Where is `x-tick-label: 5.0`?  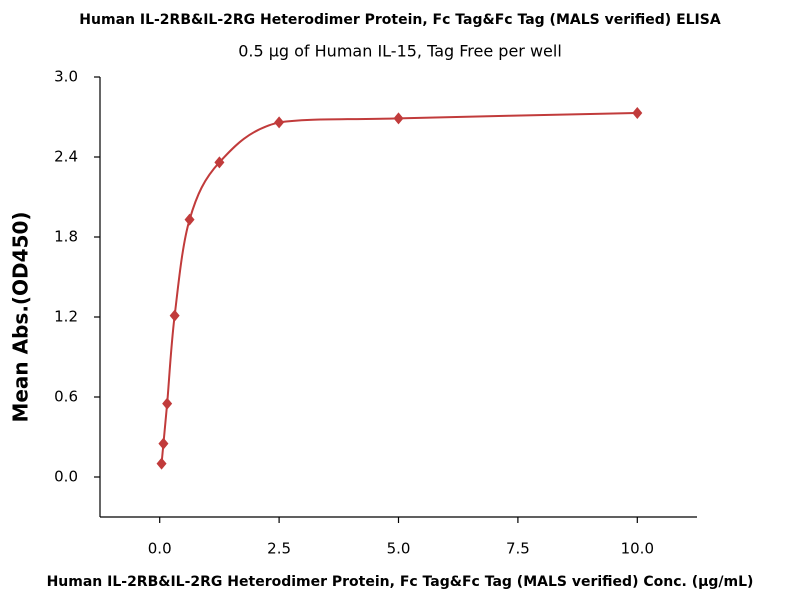
x-tick-label: 5.0 is located at coordinates (399, 549).